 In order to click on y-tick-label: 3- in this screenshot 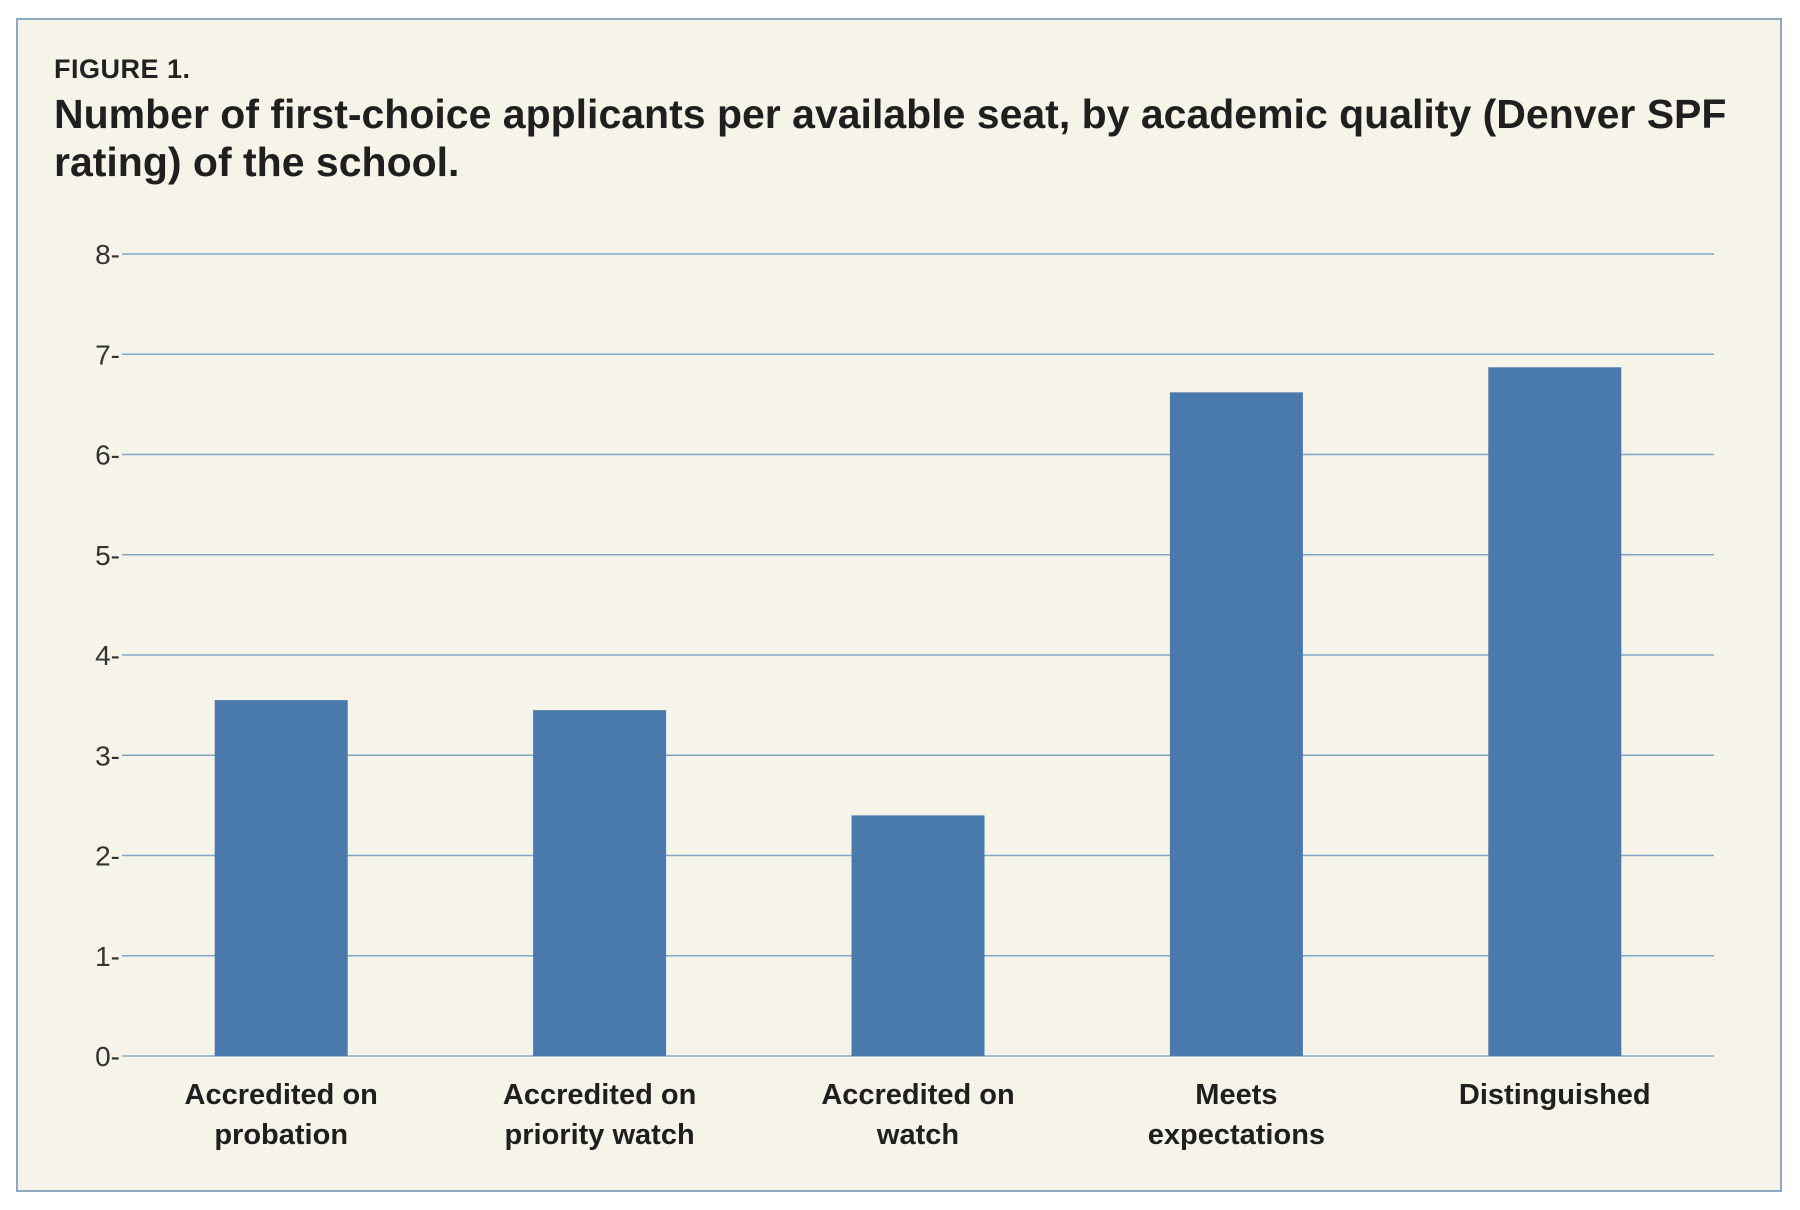, I will do `click(107, 755)`.